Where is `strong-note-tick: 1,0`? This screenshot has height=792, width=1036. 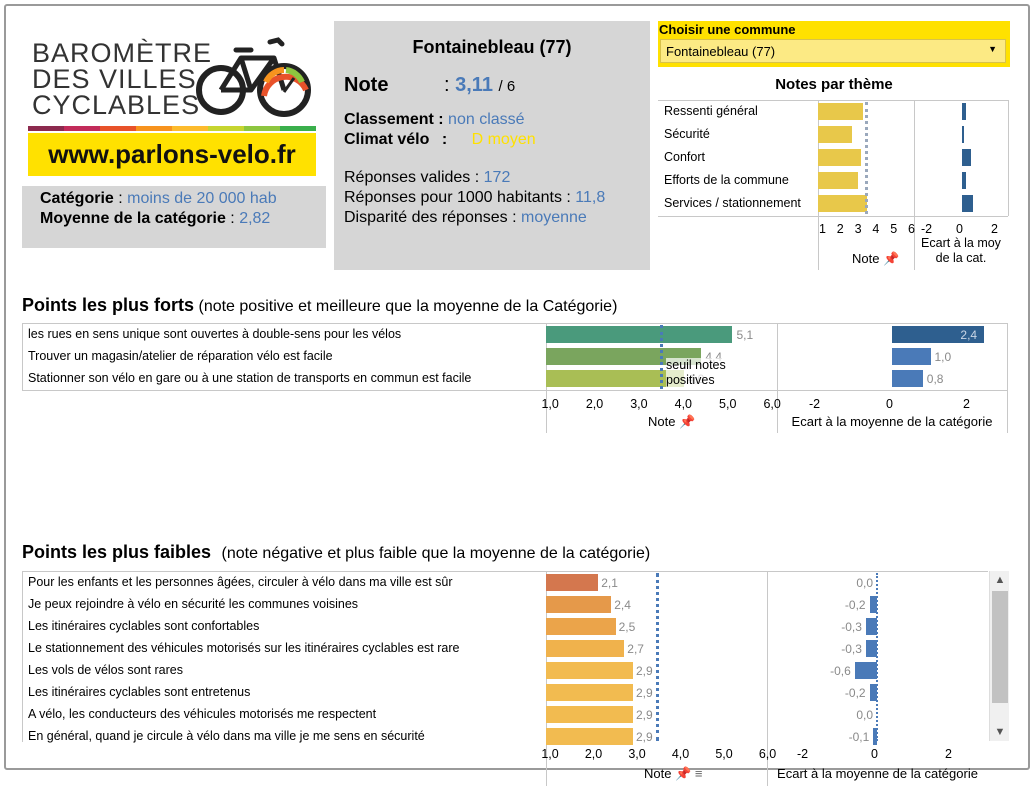
strong-note-tick: 1,0 is located at coordinates (550, 404).